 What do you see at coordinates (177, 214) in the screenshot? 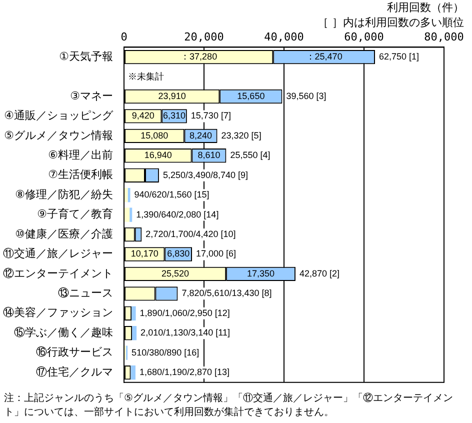
I see `total-label: 1,390/640/2,080 [14]` at bounding box center [177, 214].